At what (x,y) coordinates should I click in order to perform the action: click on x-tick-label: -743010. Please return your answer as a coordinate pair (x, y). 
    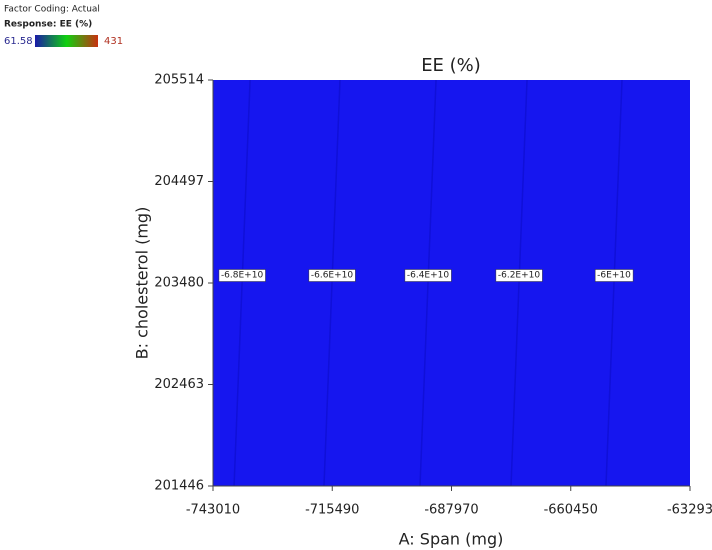
    Looking at the image, I should click on (213, 510).